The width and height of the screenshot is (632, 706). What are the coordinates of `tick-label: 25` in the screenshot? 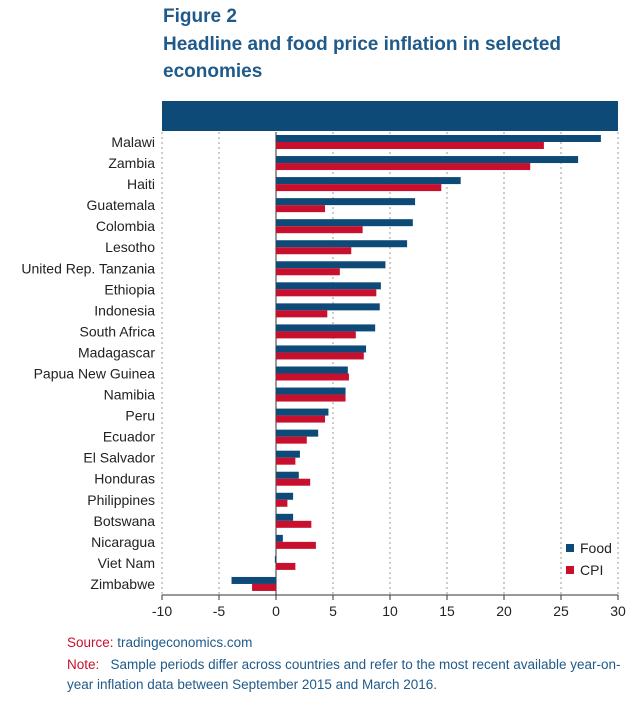 It's located at (561, 611).